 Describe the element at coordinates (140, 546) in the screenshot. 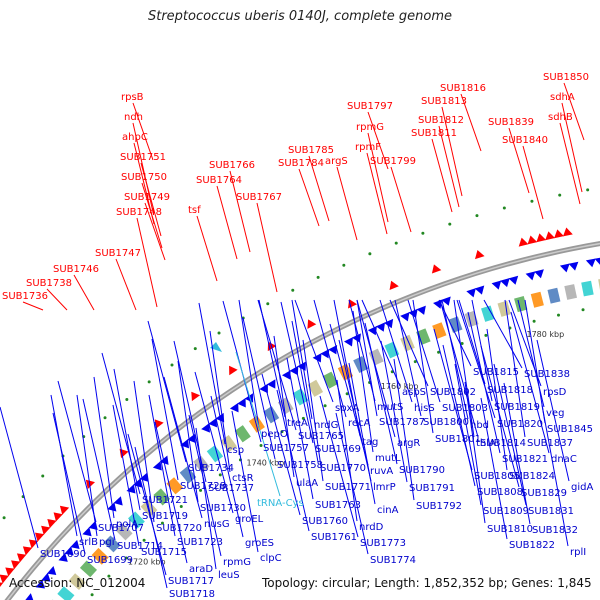

I see `reverse-gene-label: SUB1714` at that location.